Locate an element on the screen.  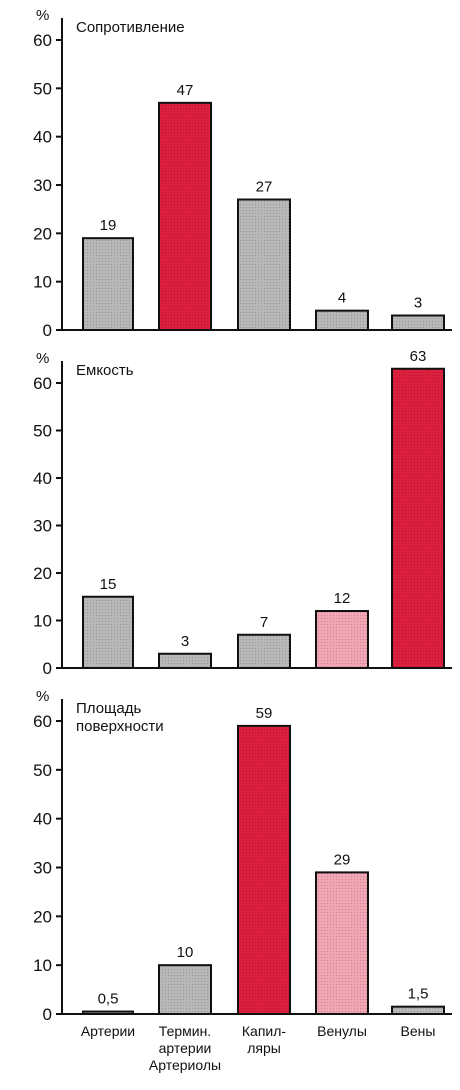
category-label: Венулы is located at coordinates (342, 1031).